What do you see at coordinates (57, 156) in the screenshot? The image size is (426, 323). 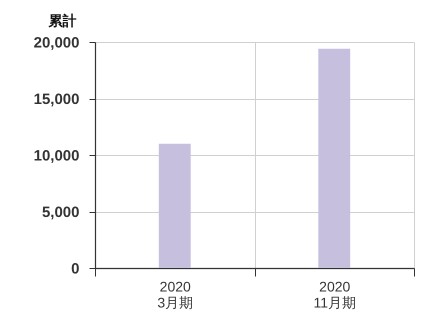 I see `y-tick-label: 10,000` at bounding box center [57, 156].